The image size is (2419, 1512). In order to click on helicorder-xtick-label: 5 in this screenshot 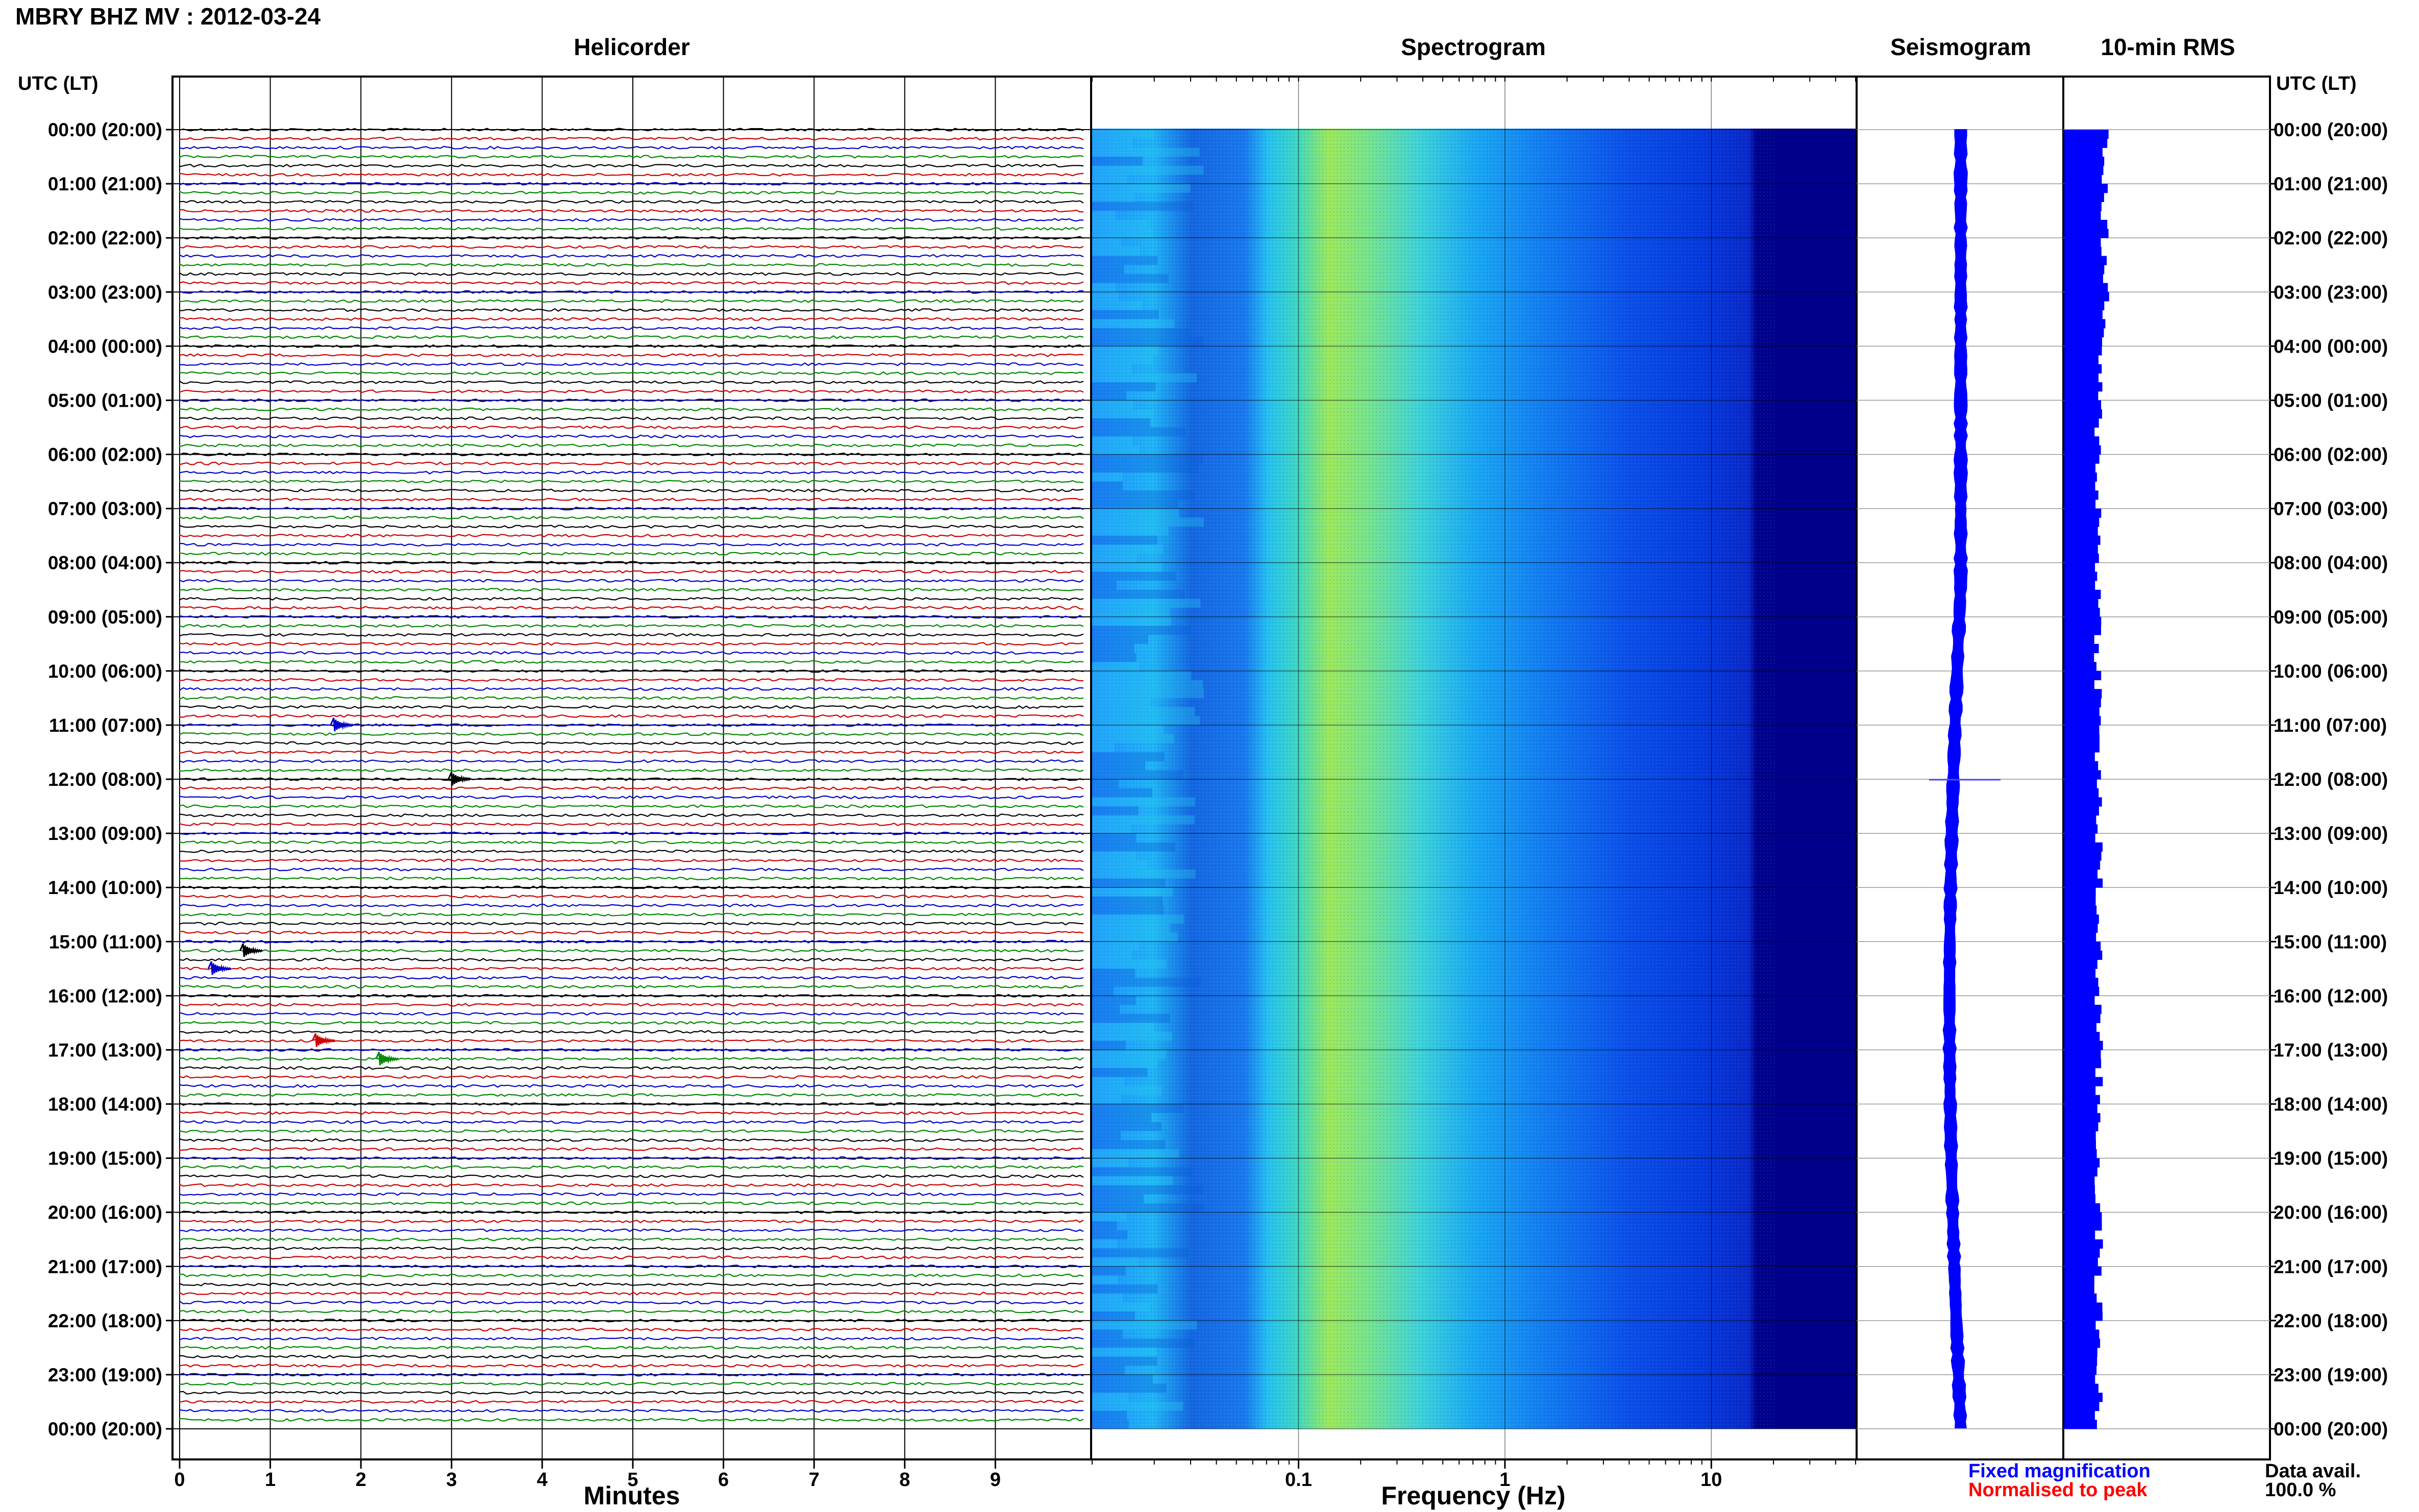, I will do `click(632, 1480)`.